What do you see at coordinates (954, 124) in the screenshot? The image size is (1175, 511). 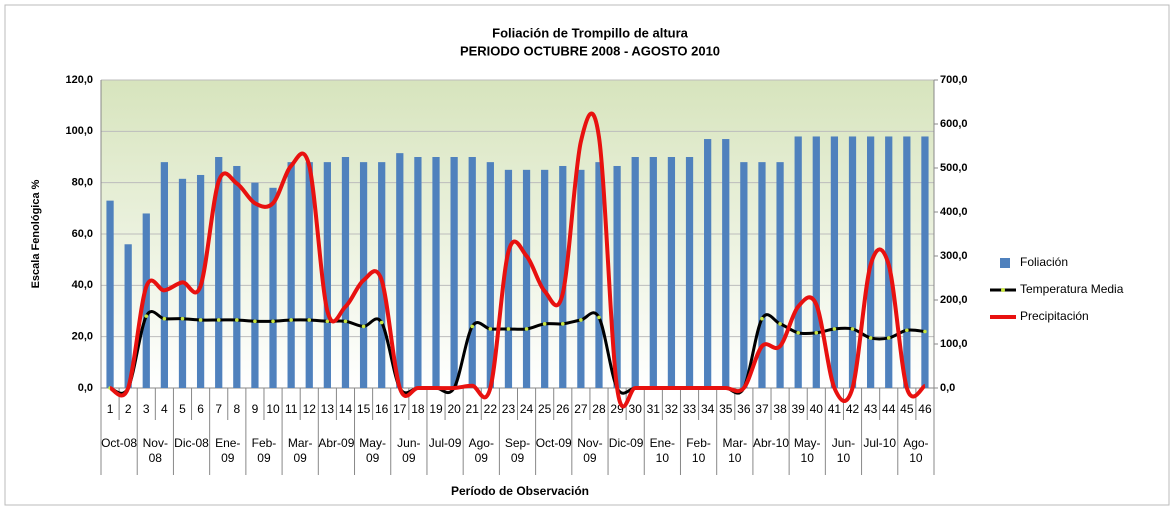 I see `y2-tick-label: 600,0` at bounding box center [954, 124].